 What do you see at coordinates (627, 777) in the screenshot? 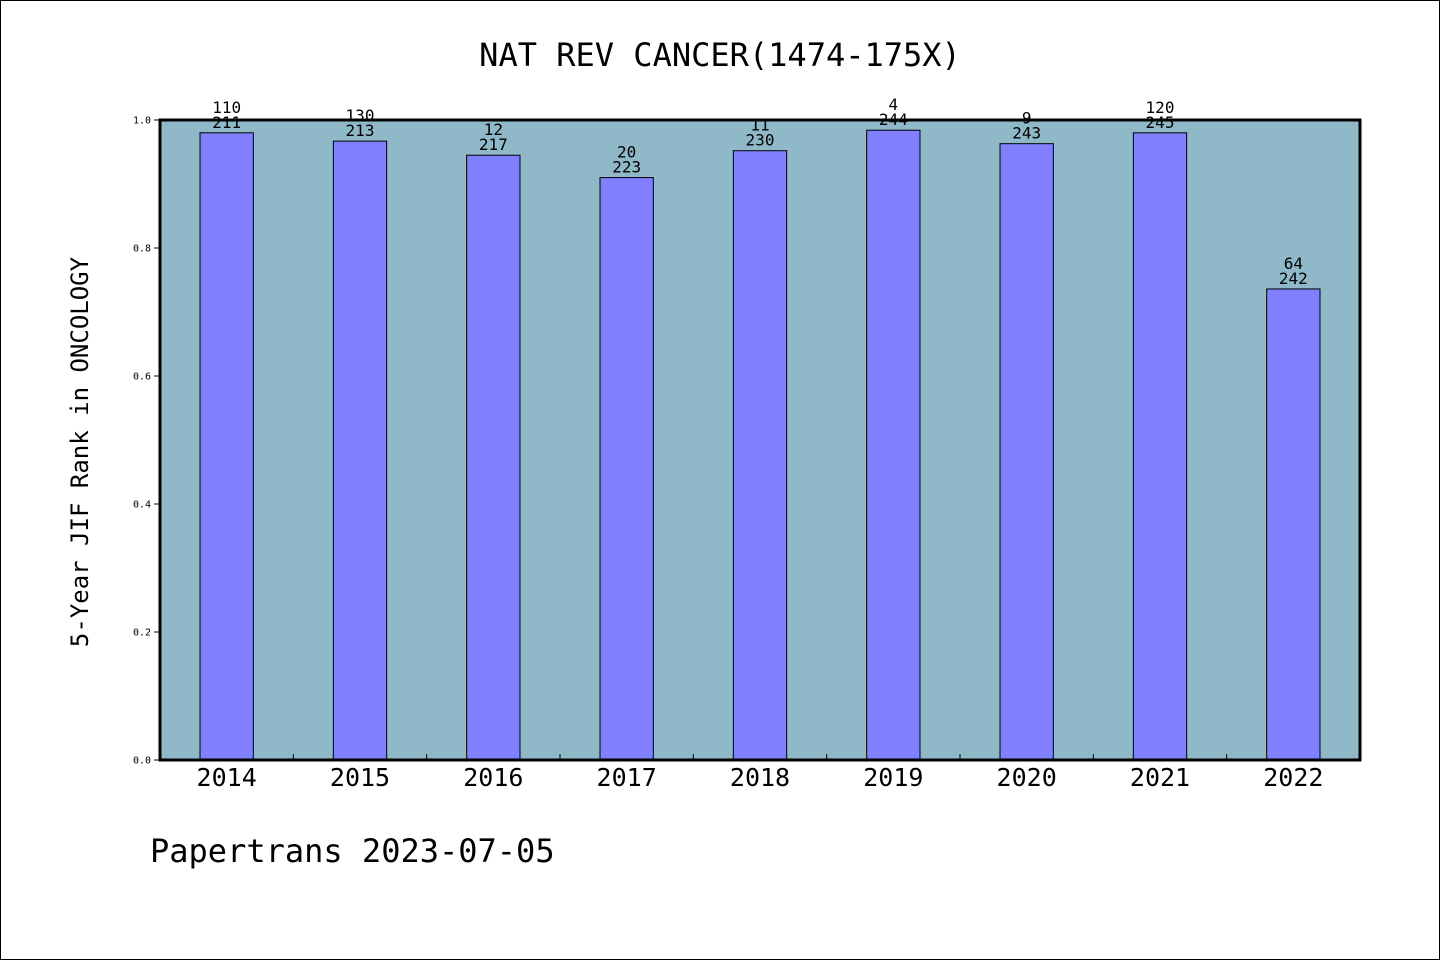
I see `x-tick-label: 2017` at bounding box center [627, 777].